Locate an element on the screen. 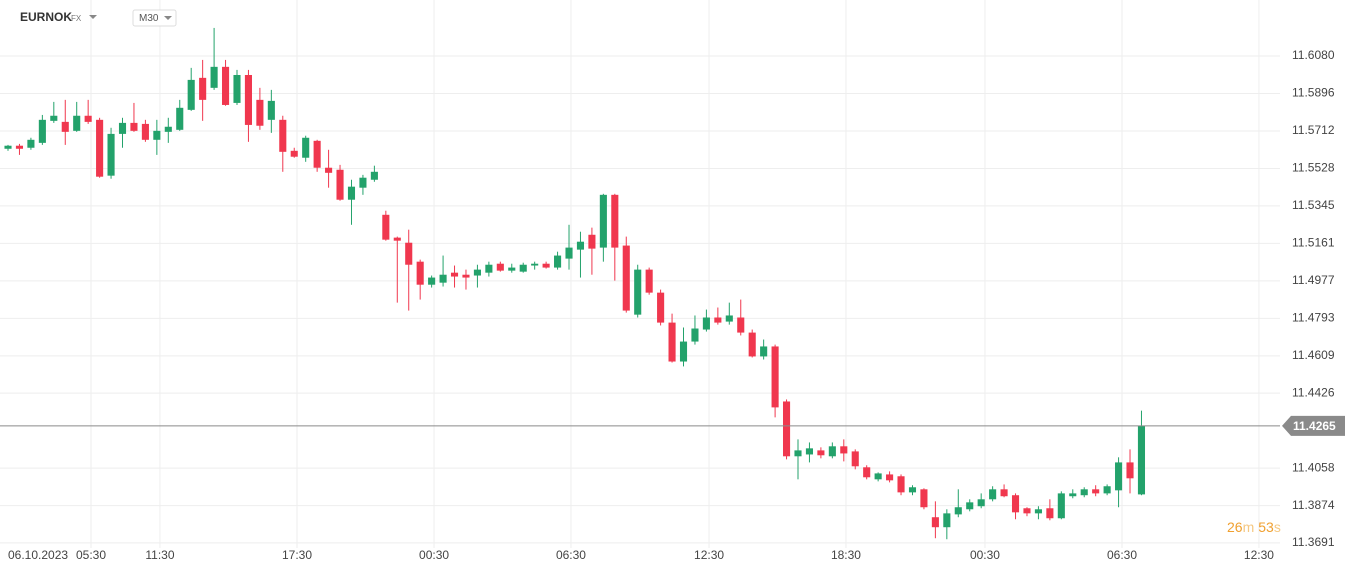  timeframe-selector is located at coordinates (154, 18).